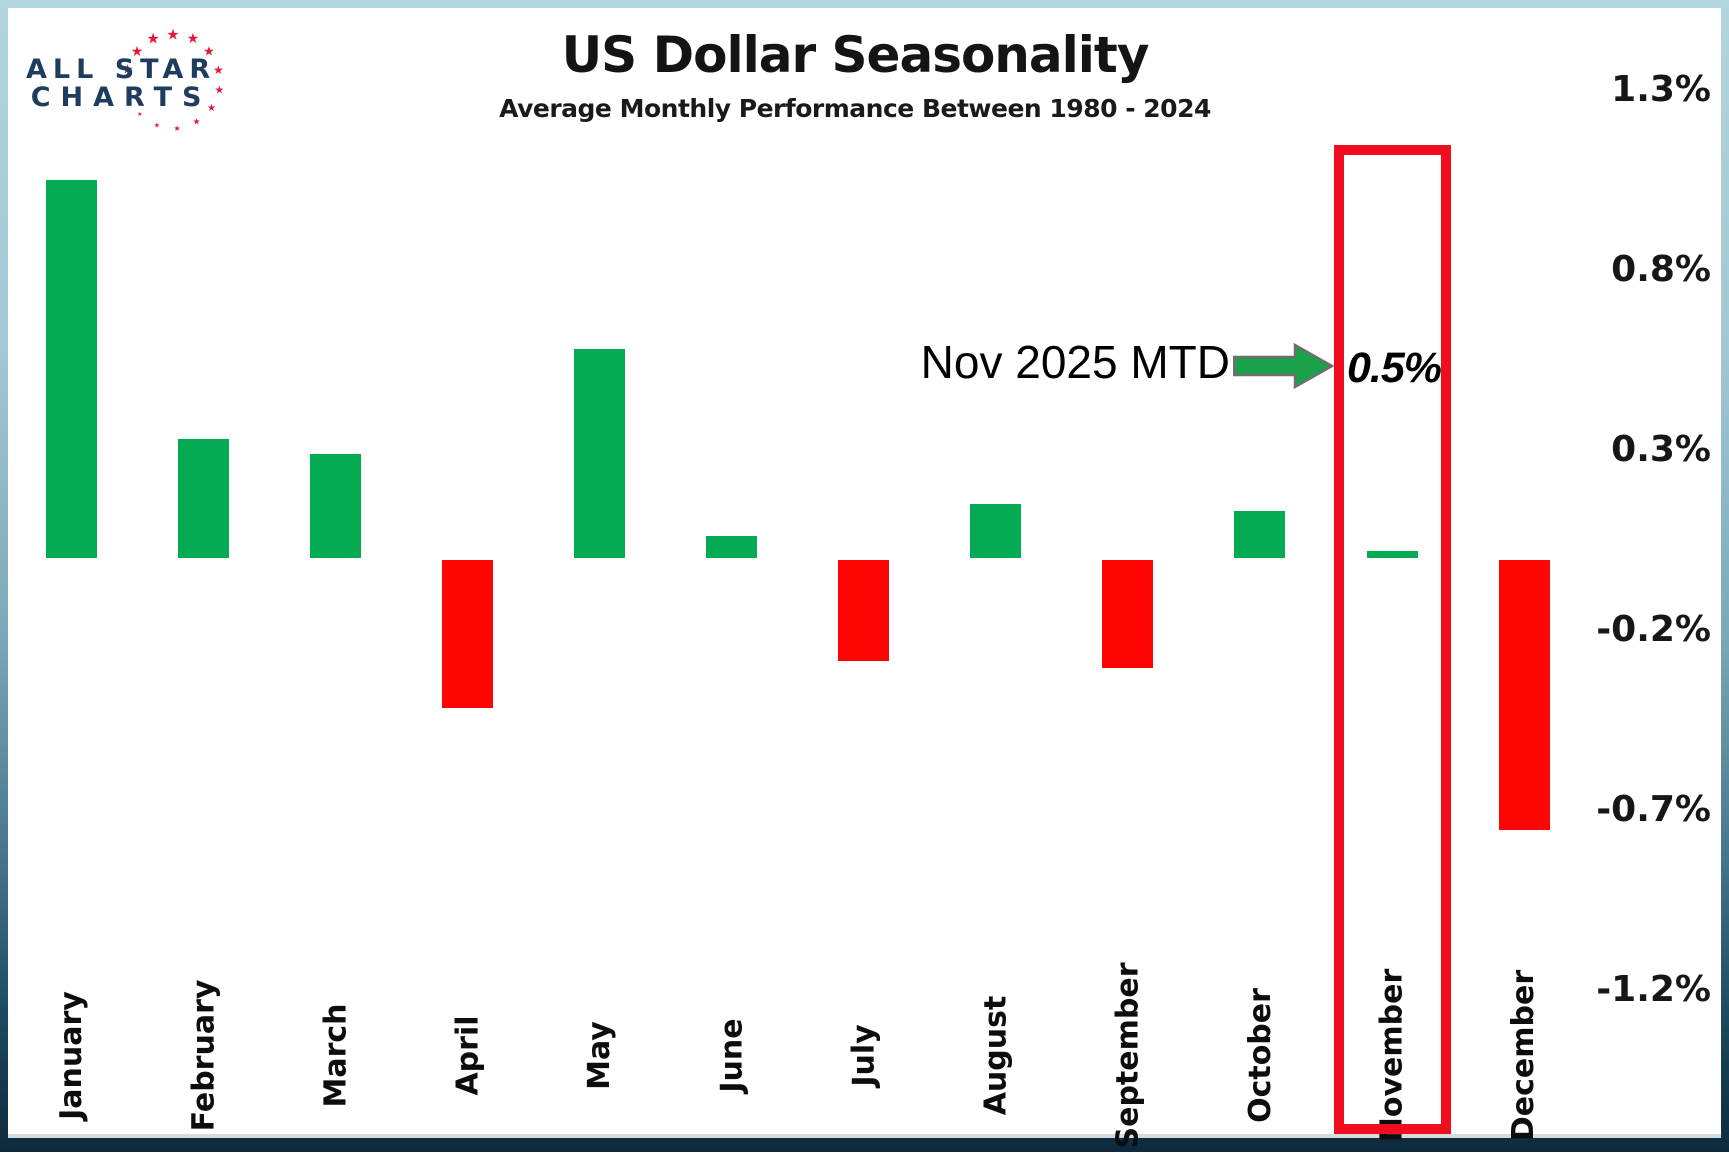 The height and width of the screenshot is (1170, 1729). I want to click on x-label-text: September, so click(1128, 1055).